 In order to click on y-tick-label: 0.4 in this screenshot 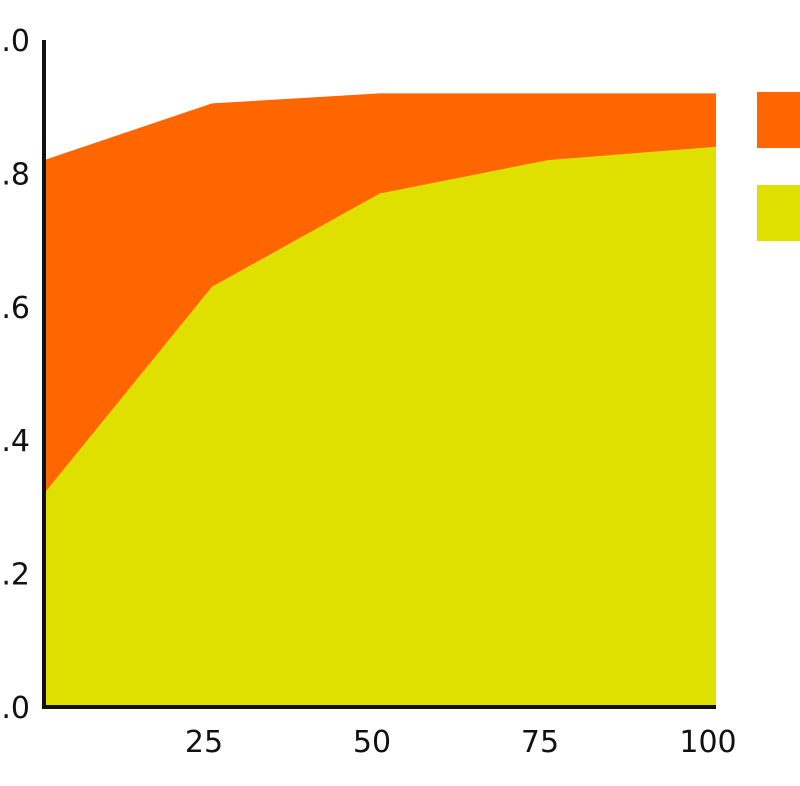, I will do `click(15, 441)`.